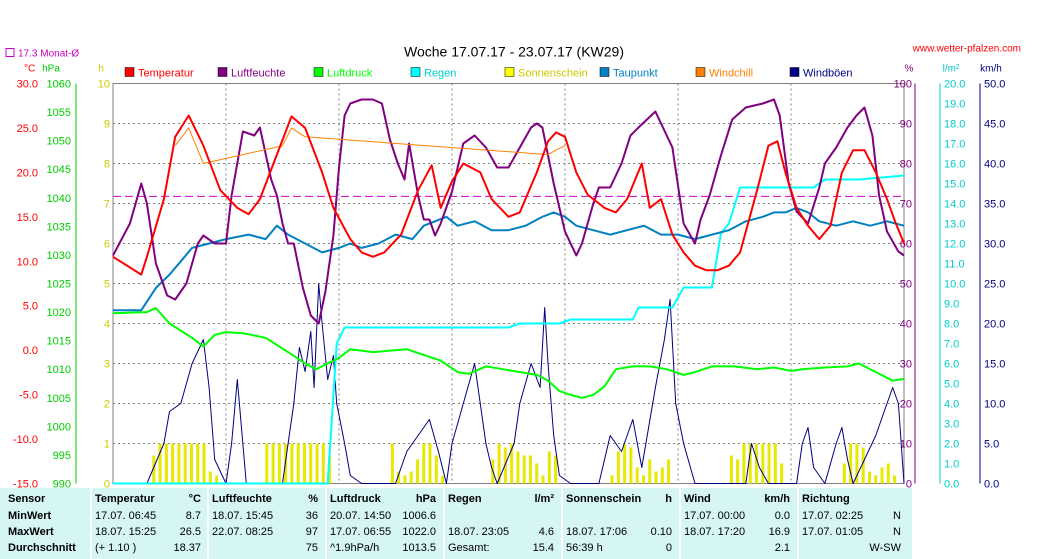 This screenshot has width=1058, height=559. What do you see at coordinates (370, 145) in the screenshot?
I see `series-line-windchill` at bounding box center [370, 145].